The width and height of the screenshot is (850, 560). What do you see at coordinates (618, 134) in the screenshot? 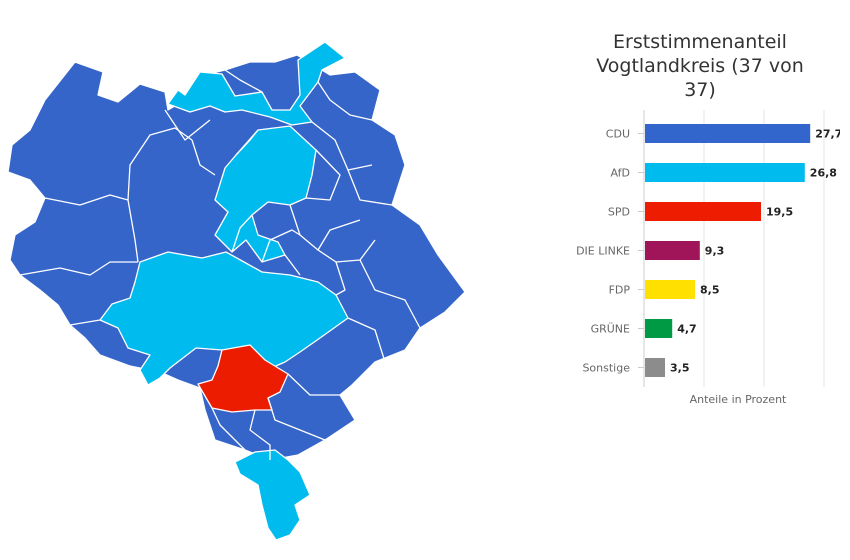
I see `category-label: CDU` at bounding box center [618, 134].